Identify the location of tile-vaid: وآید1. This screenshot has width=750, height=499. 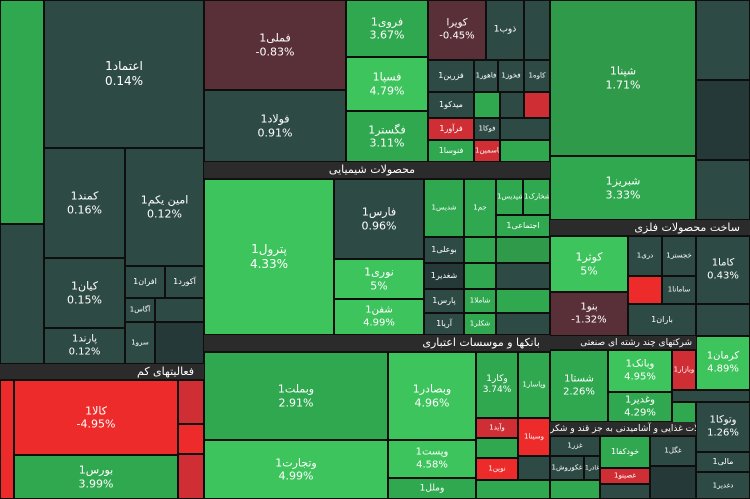
(497, 428).